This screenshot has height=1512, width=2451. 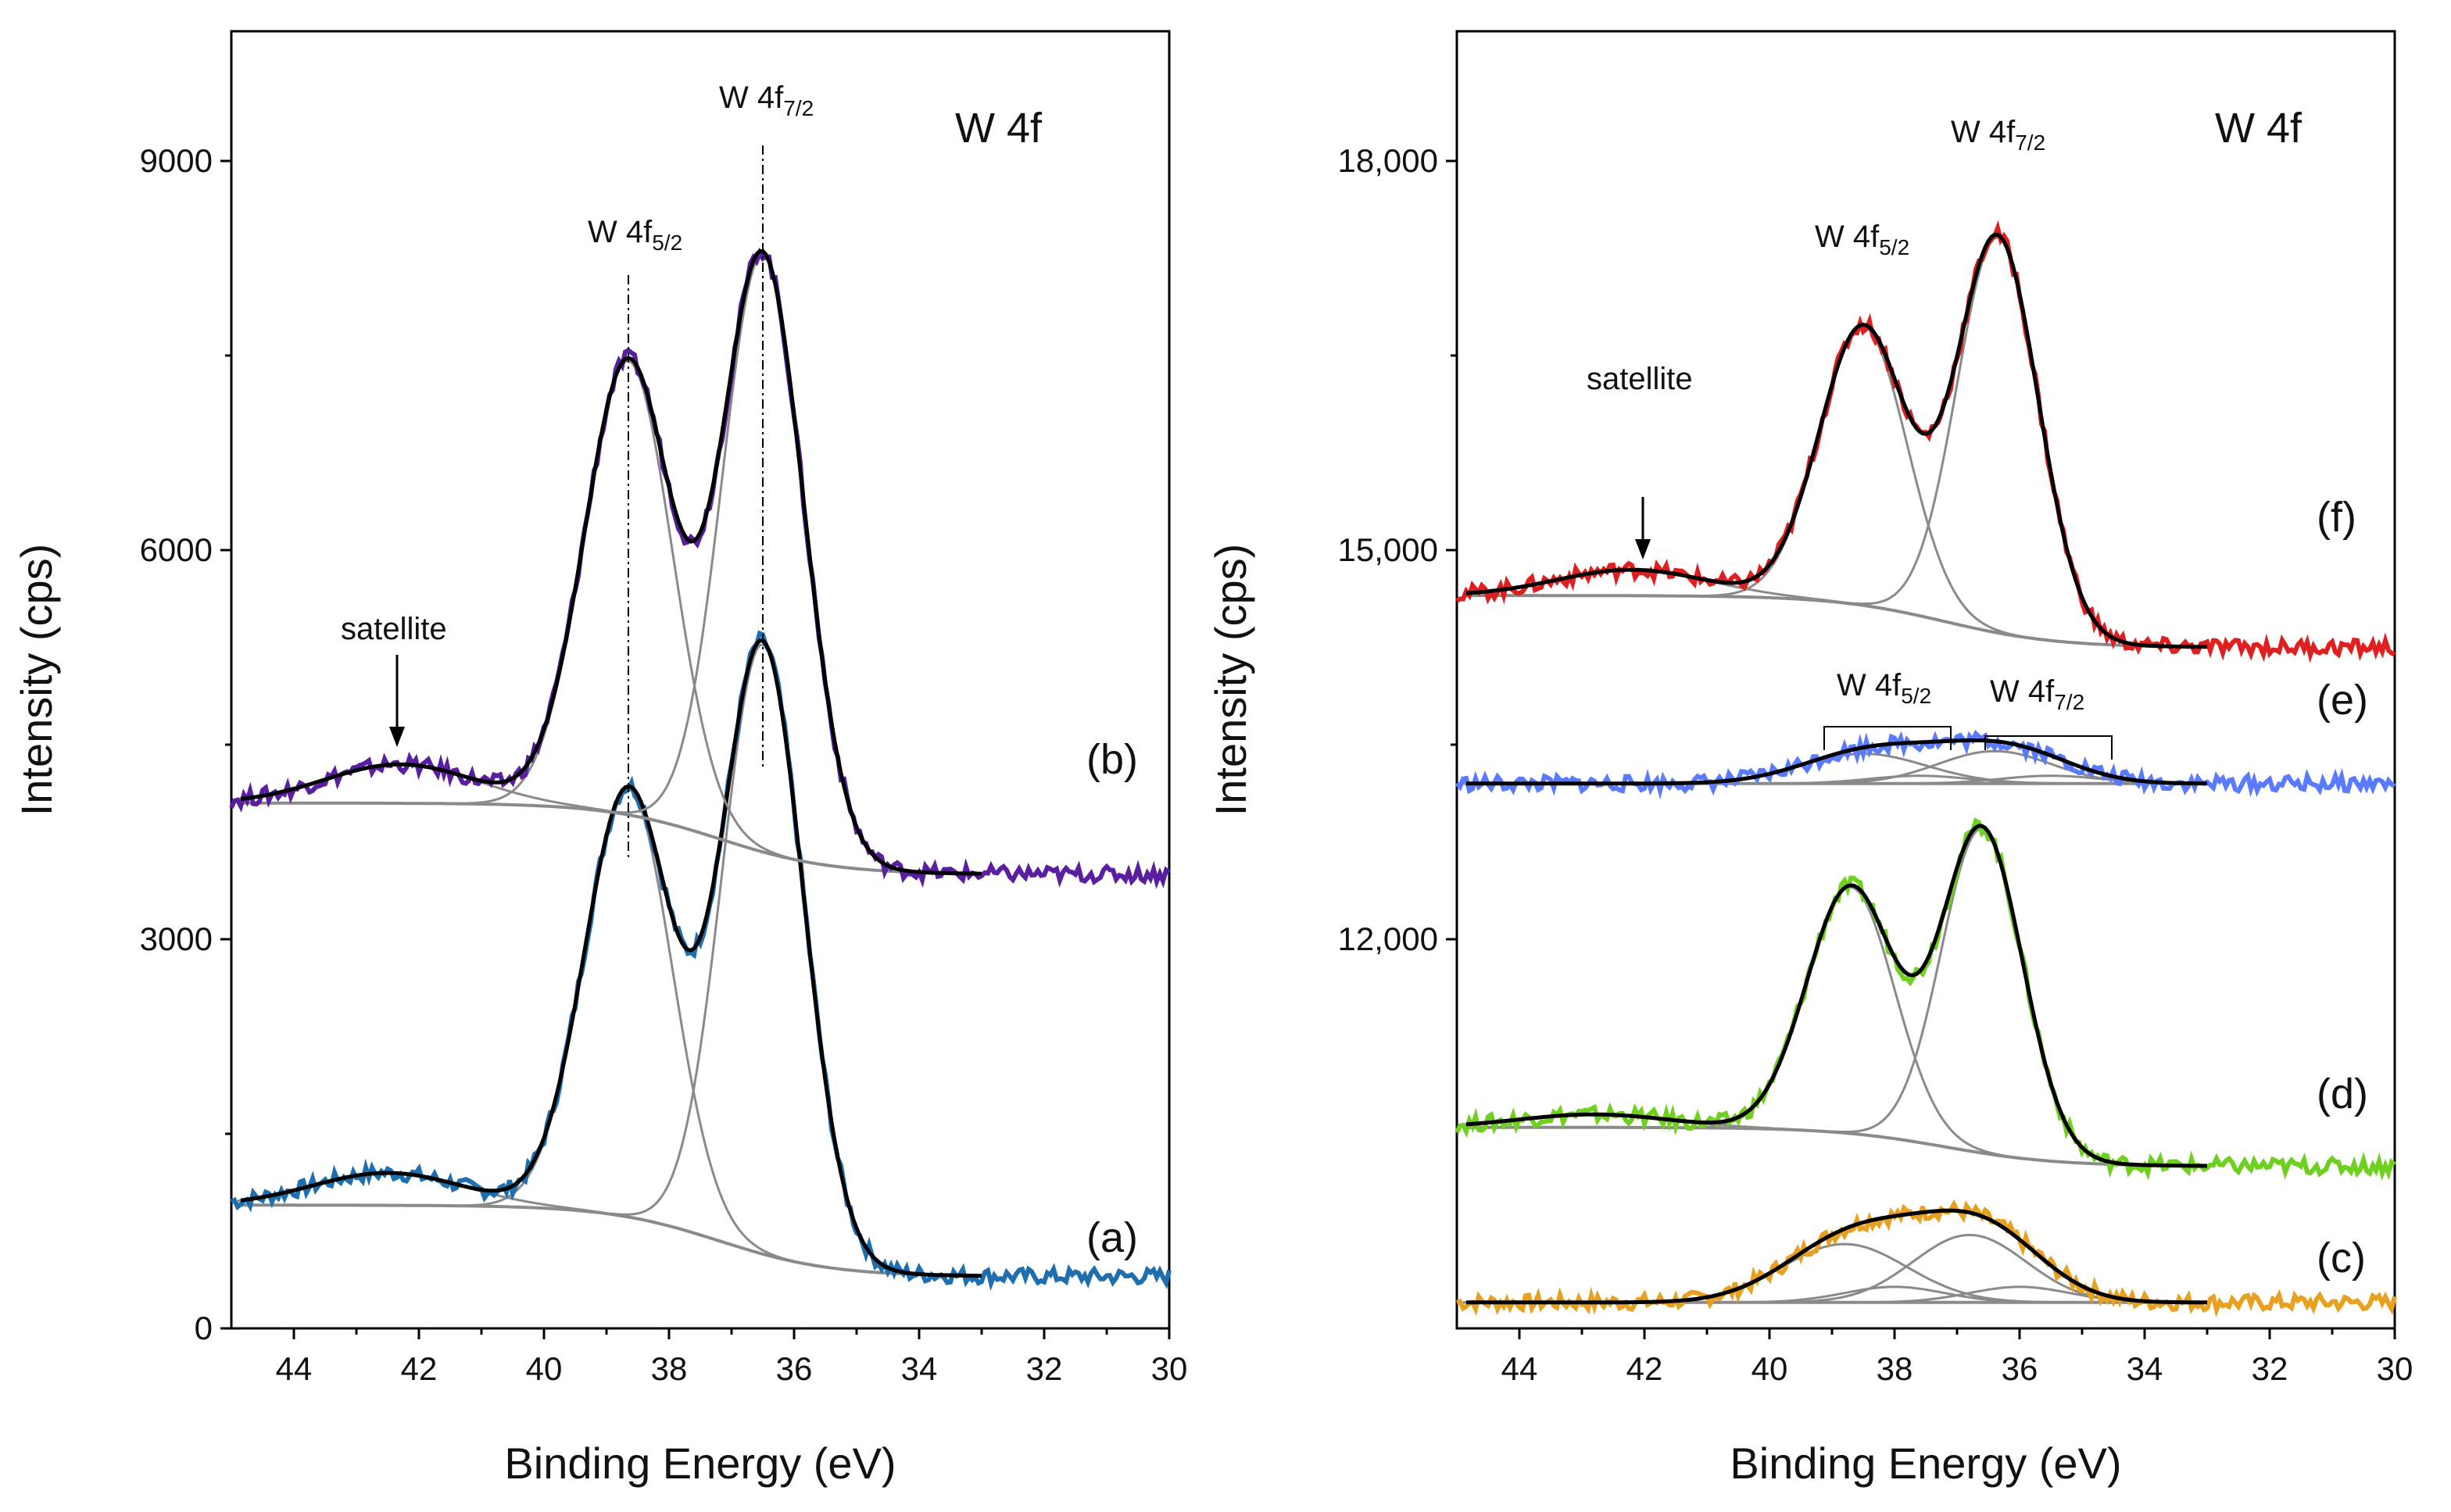 What do you see at coordinates (2145, 1368) in the screenshot?
I see `right-x-tick-label: 34` at bounding box center [2145, 1368].